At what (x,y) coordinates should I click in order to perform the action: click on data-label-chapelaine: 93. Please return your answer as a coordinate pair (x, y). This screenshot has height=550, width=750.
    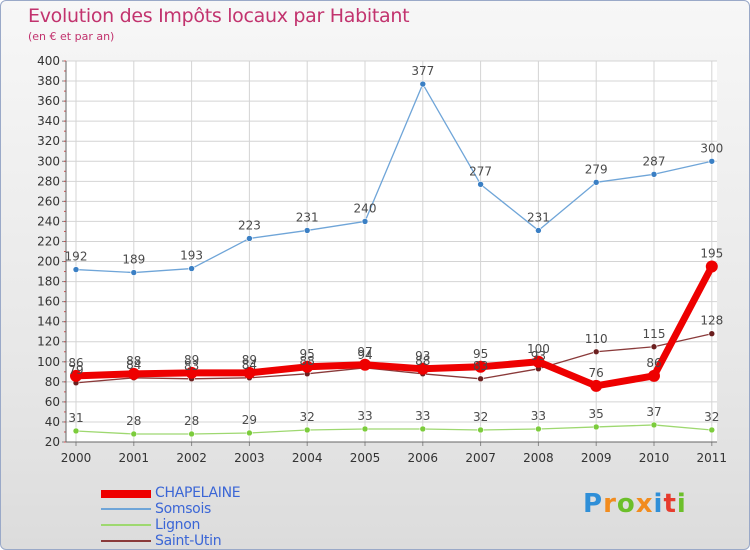
    Looking at the image, I should click on (422, 356).